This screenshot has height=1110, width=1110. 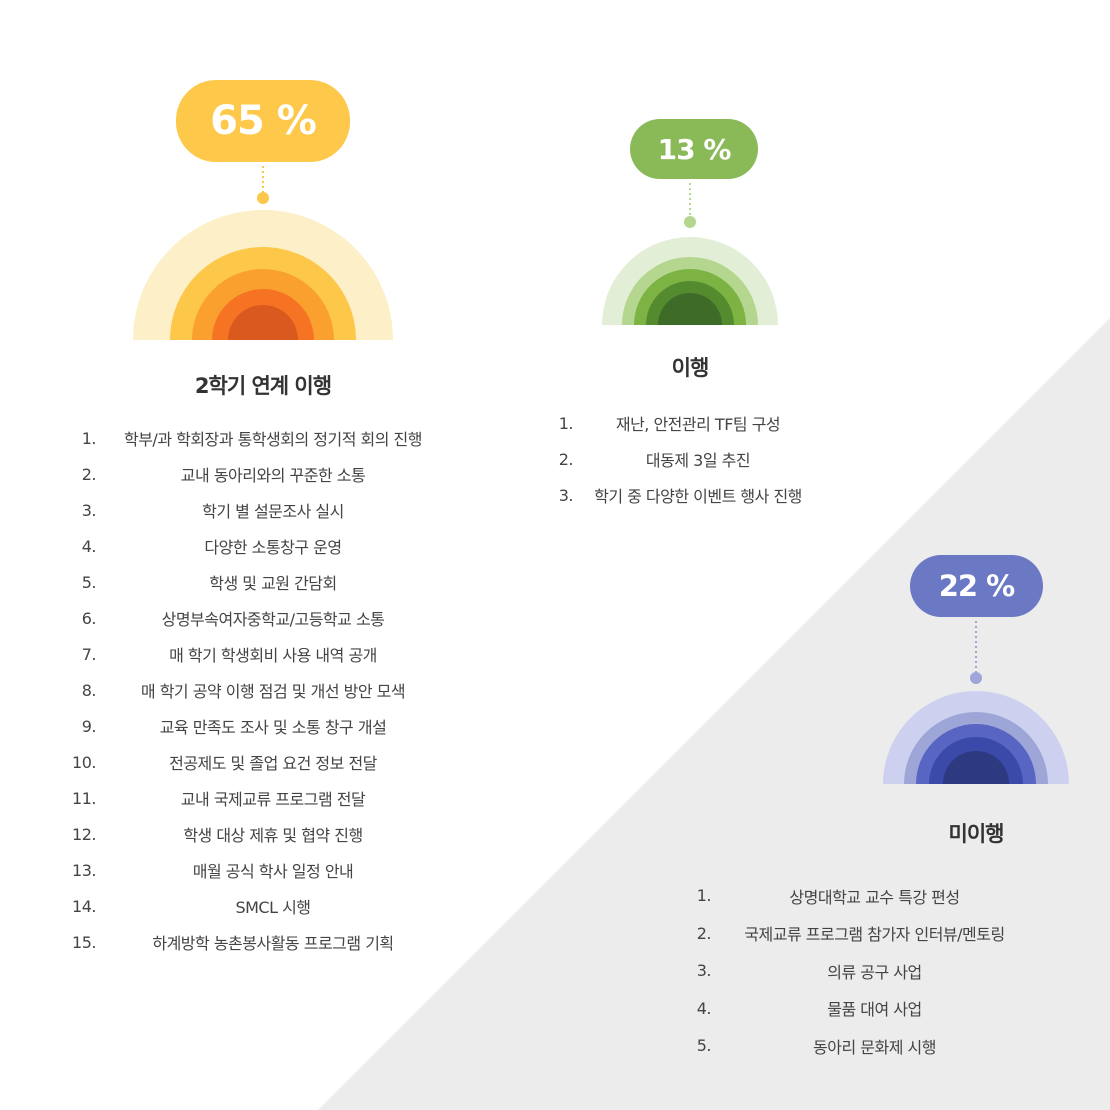 What do you see at coordinates (874, 935) in the screenshot?
I see `item-text: 국제교류 프로그램 참가자 인터뷰/멘토링` at bounding box center [874, 935].